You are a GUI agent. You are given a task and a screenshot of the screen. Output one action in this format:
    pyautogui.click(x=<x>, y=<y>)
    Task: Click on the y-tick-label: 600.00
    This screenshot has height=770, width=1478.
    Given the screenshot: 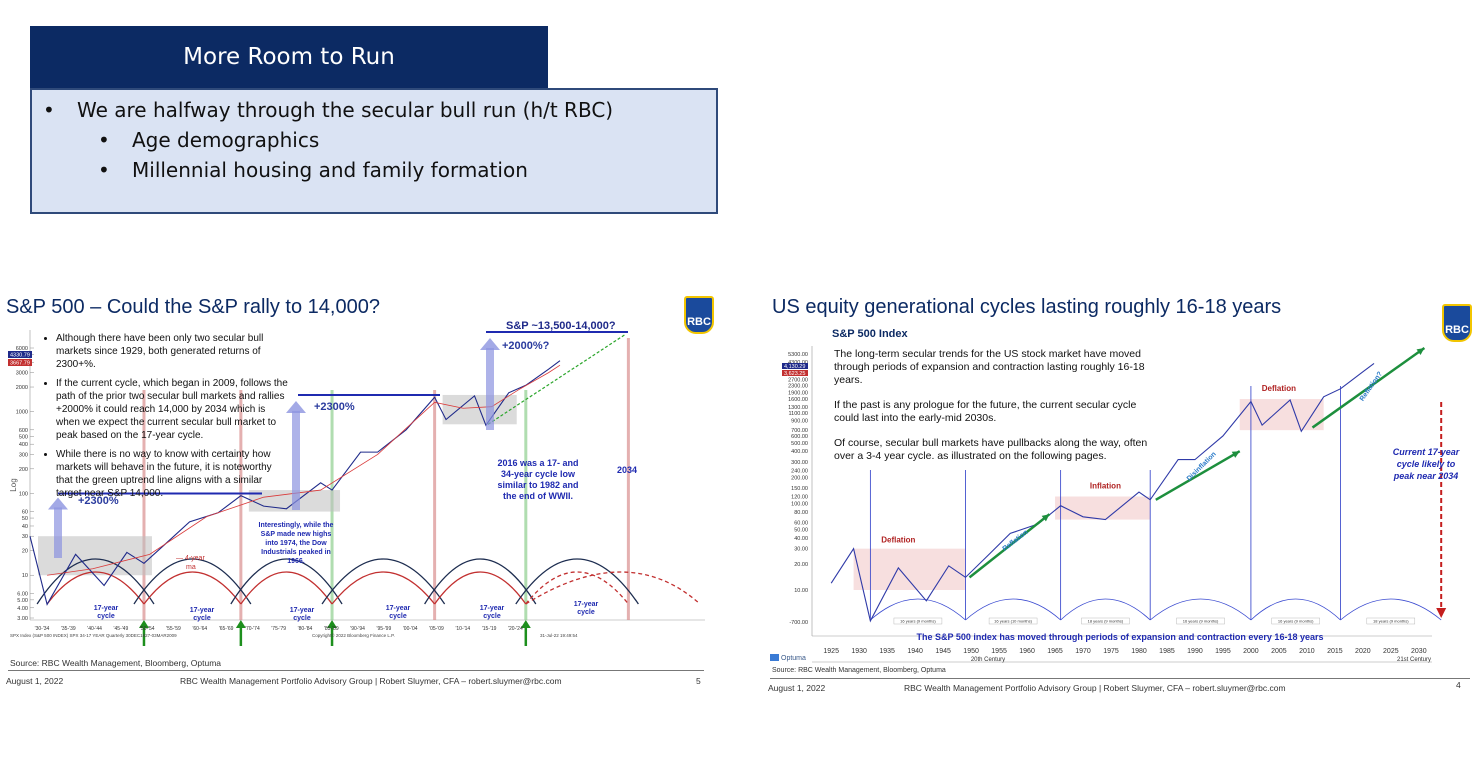 What is the action you would take?
    pyautogui.click(x=799, y=437)
    